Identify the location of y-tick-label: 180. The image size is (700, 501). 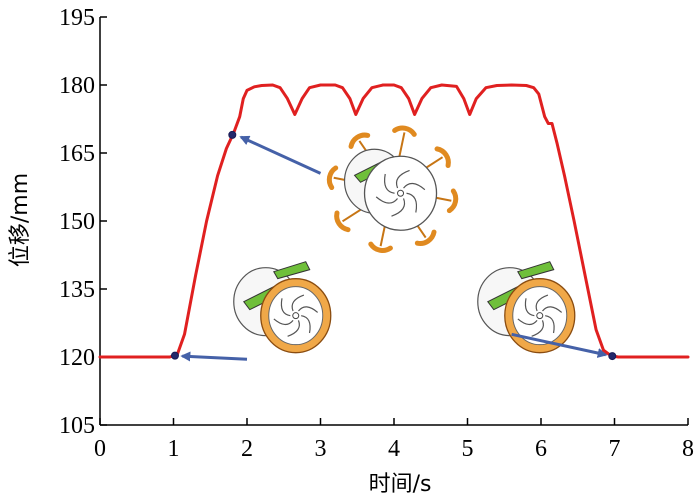
(77, 86).